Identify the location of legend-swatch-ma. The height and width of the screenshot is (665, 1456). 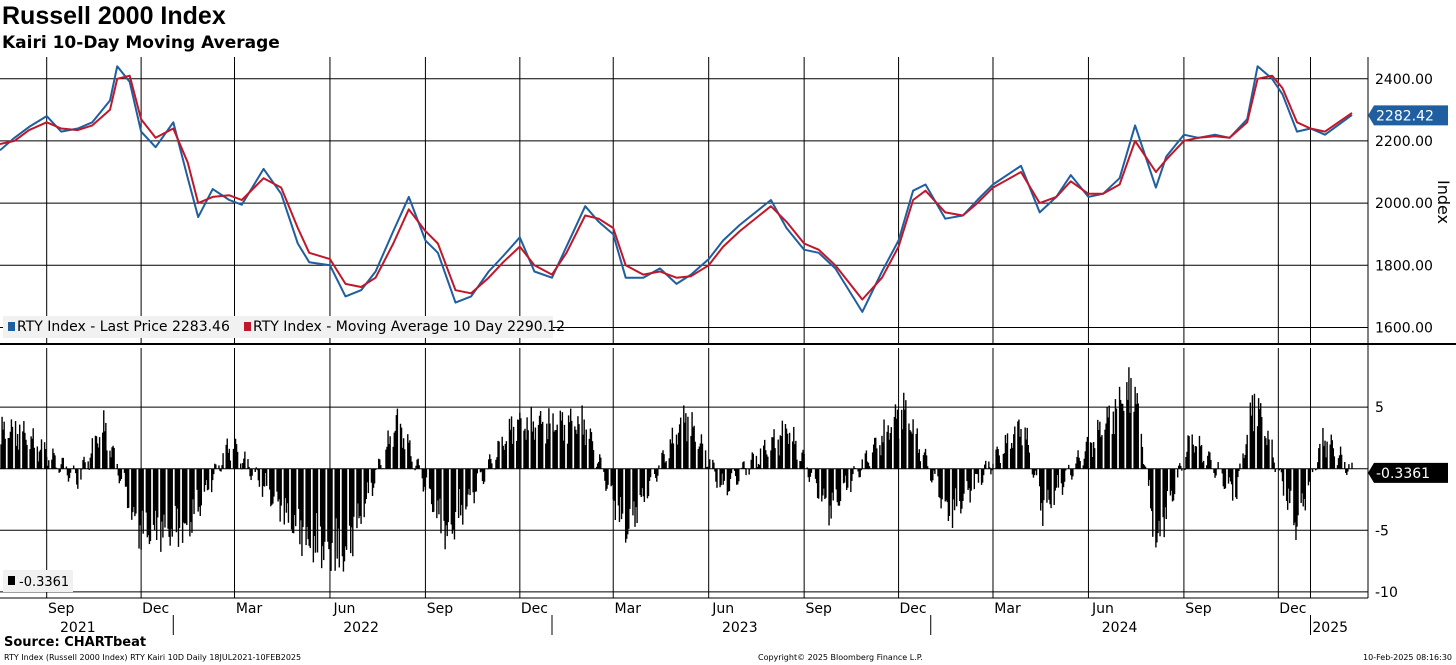
(247, 326).